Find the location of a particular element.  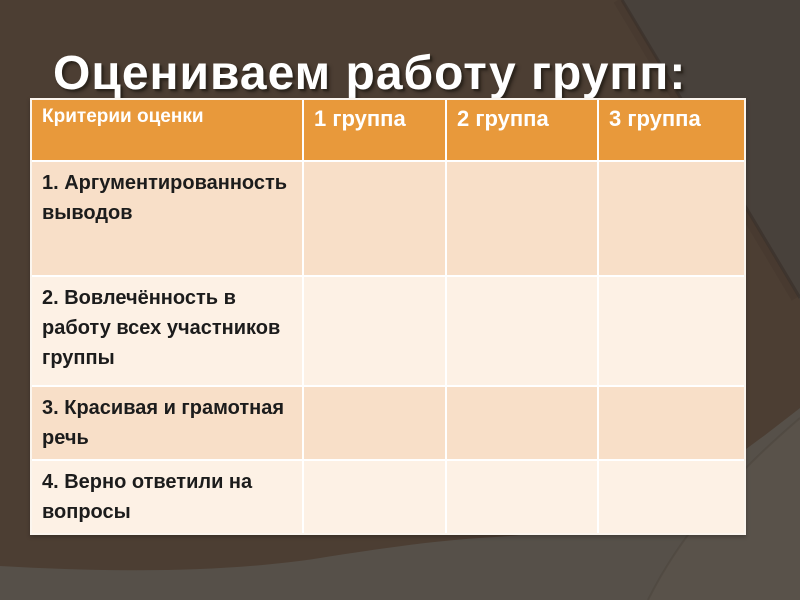

criteria-cell: 3. Красивая и грамотная речь is located at coordinates (168, 424).